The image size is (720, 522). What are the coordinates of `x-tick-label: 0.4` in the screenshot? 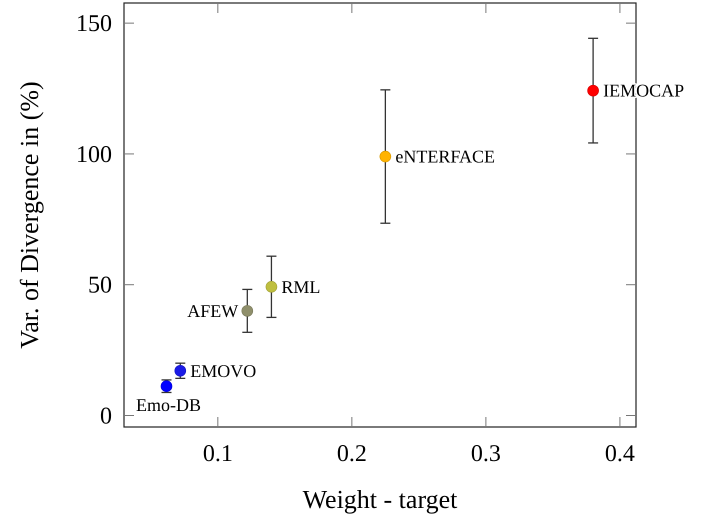 It's located at (619, 454).